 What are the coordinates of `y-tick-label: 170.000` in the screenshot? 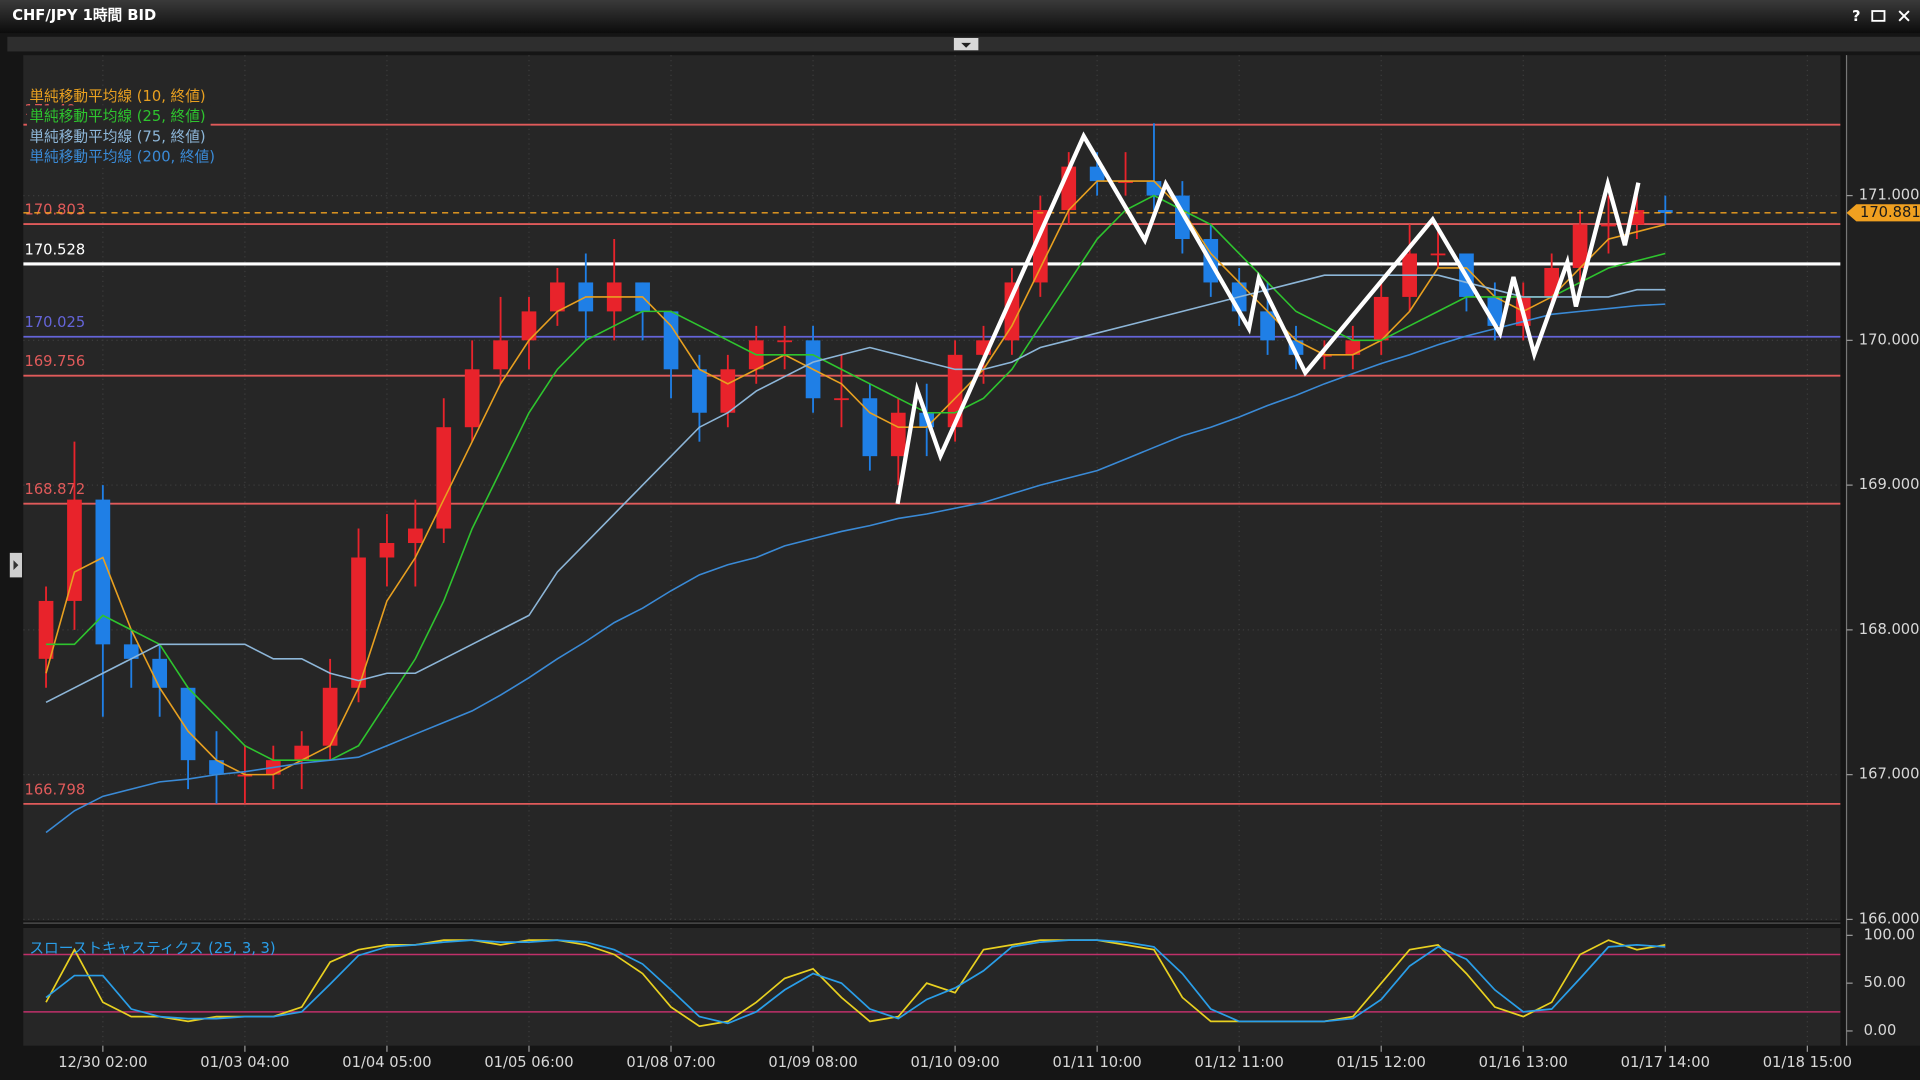 It's located at (1889, 339).